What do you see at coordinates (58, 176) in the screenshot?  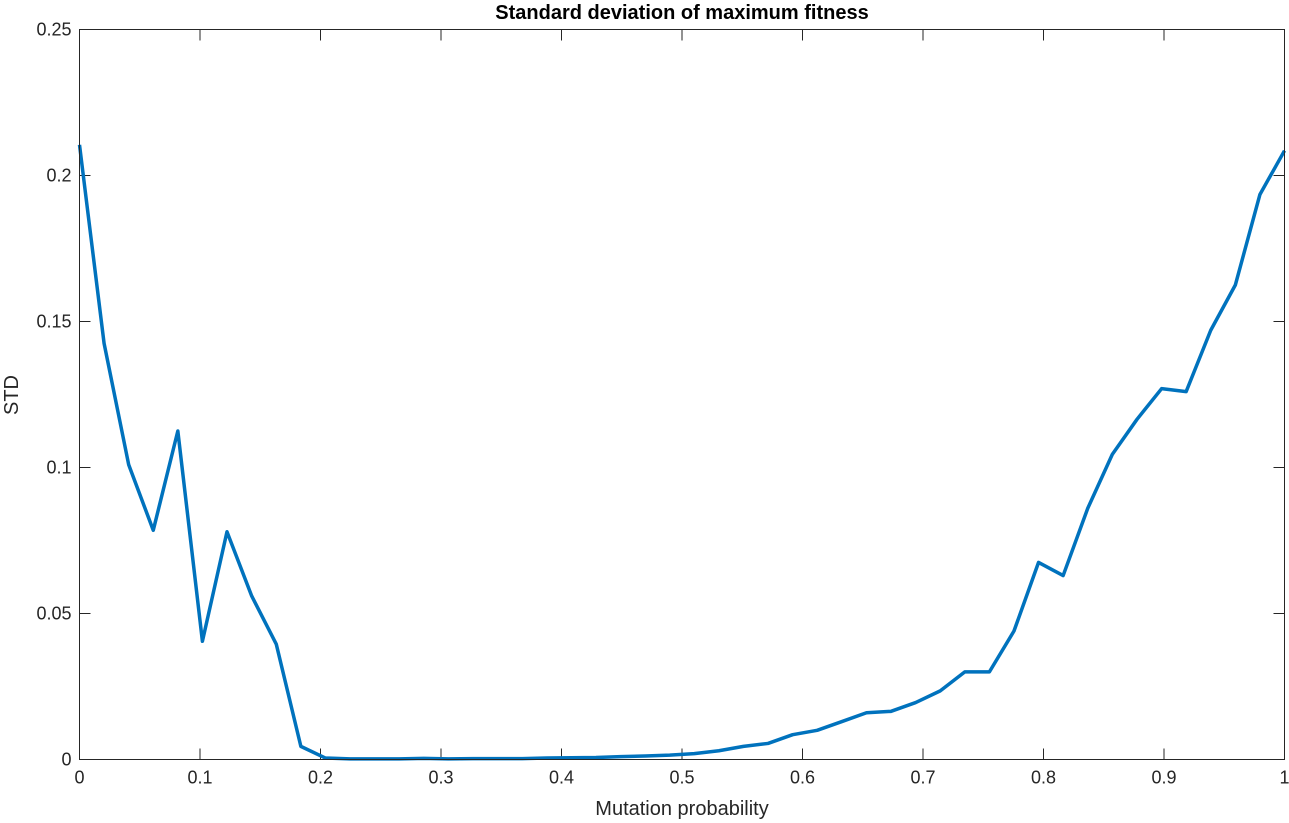 I see `y-tick-label: 0.2` at bounding box center [58, 176].